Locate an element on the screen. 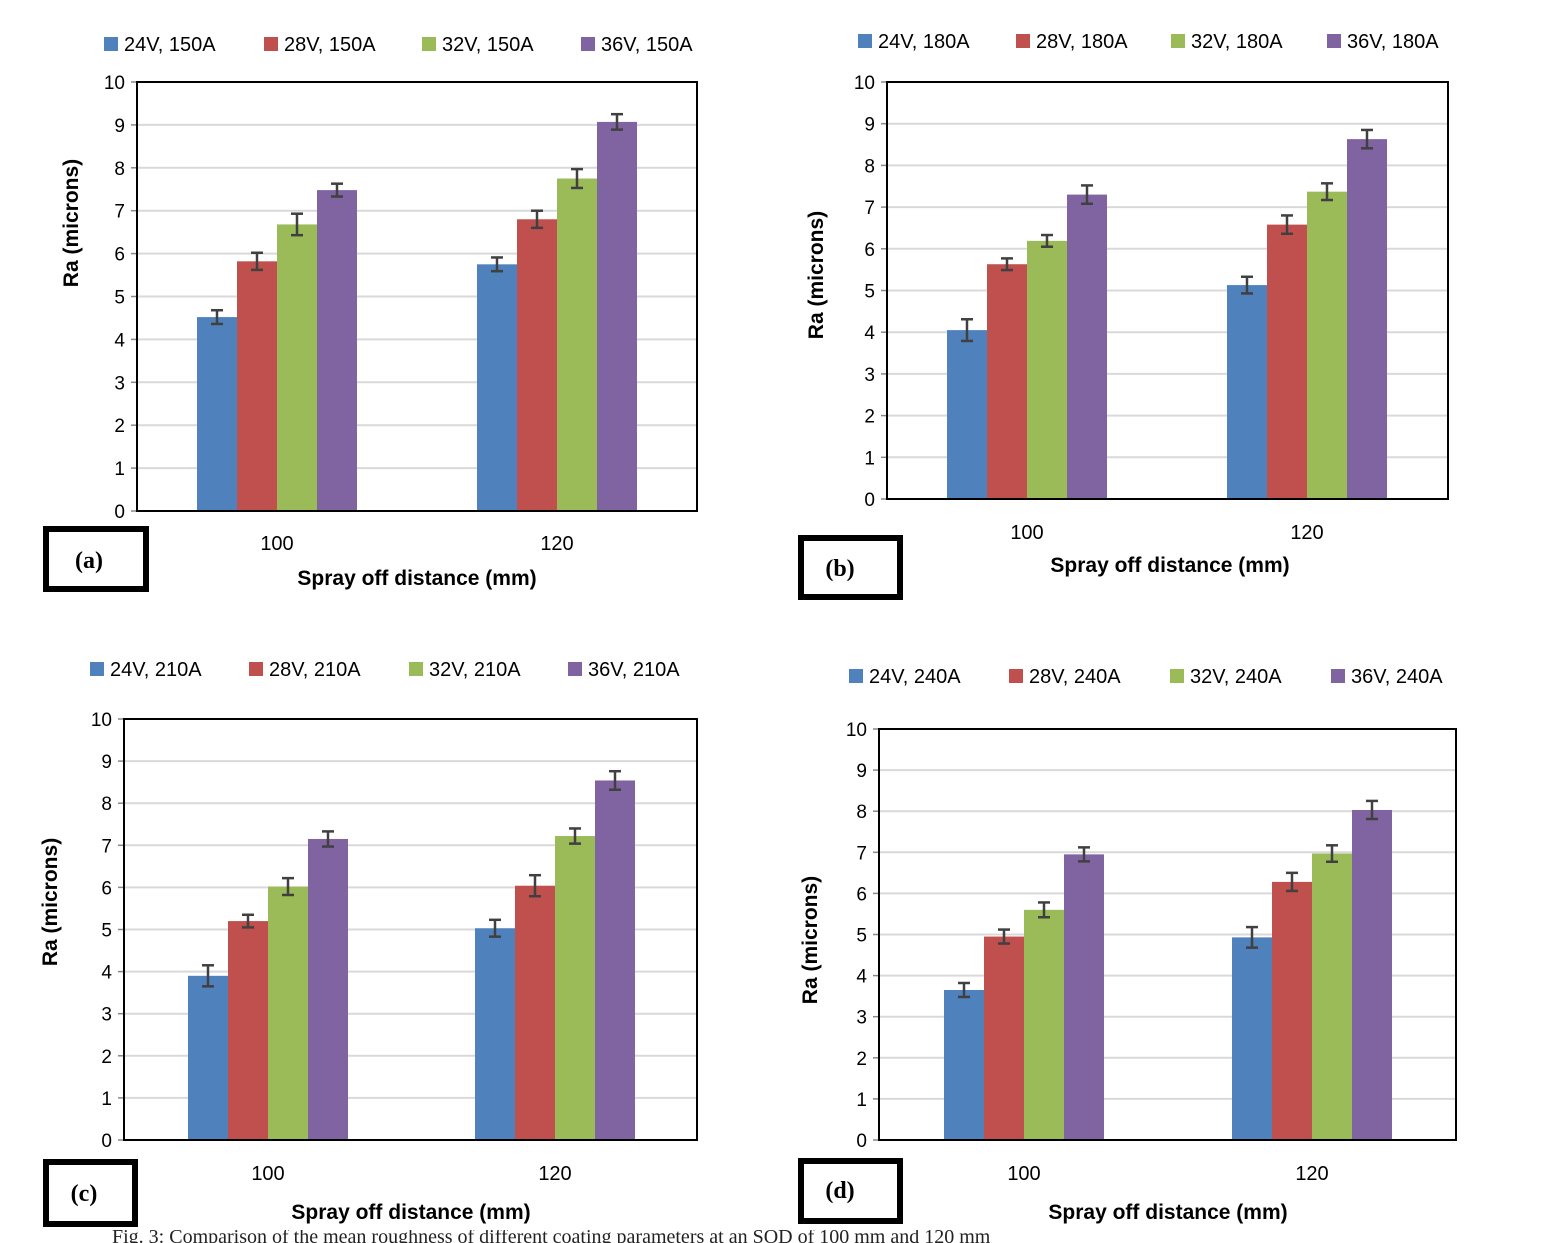 The height and width of the screenshot is (1243, 1541). legend-label: 28V, 240A is located at coordinates (1075, 677).